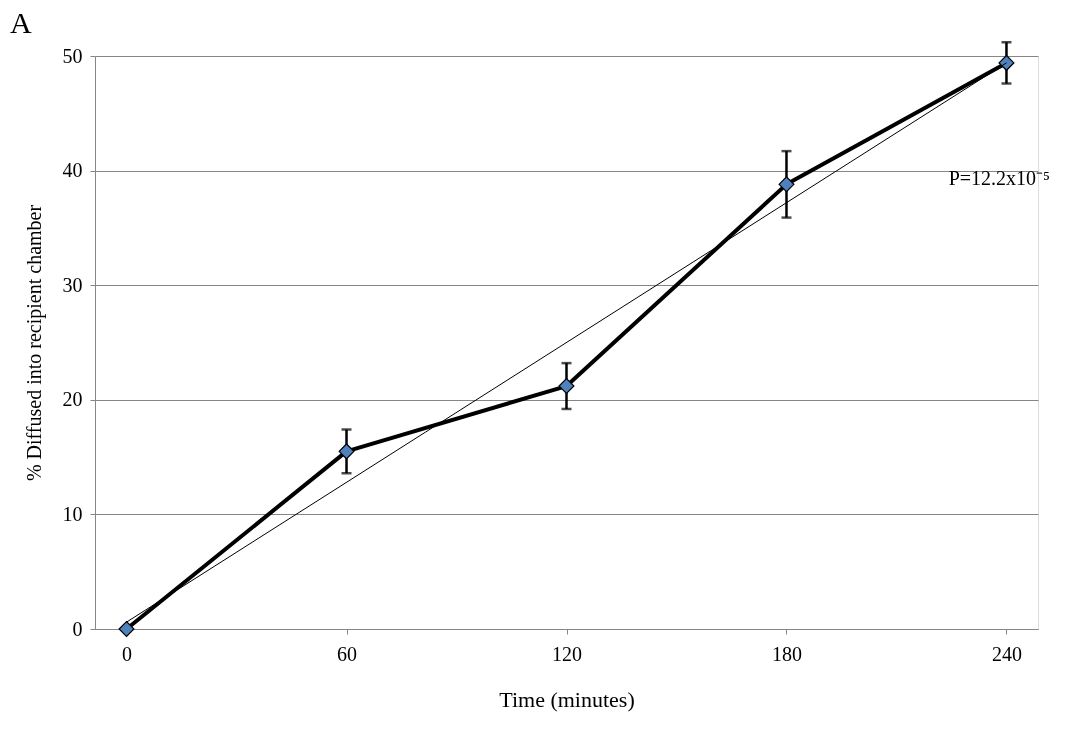  What do you see at coordinates (1006, 653) in the screenshot?
I see `x-tick-label: 240` at bounding box center [1006, 653].